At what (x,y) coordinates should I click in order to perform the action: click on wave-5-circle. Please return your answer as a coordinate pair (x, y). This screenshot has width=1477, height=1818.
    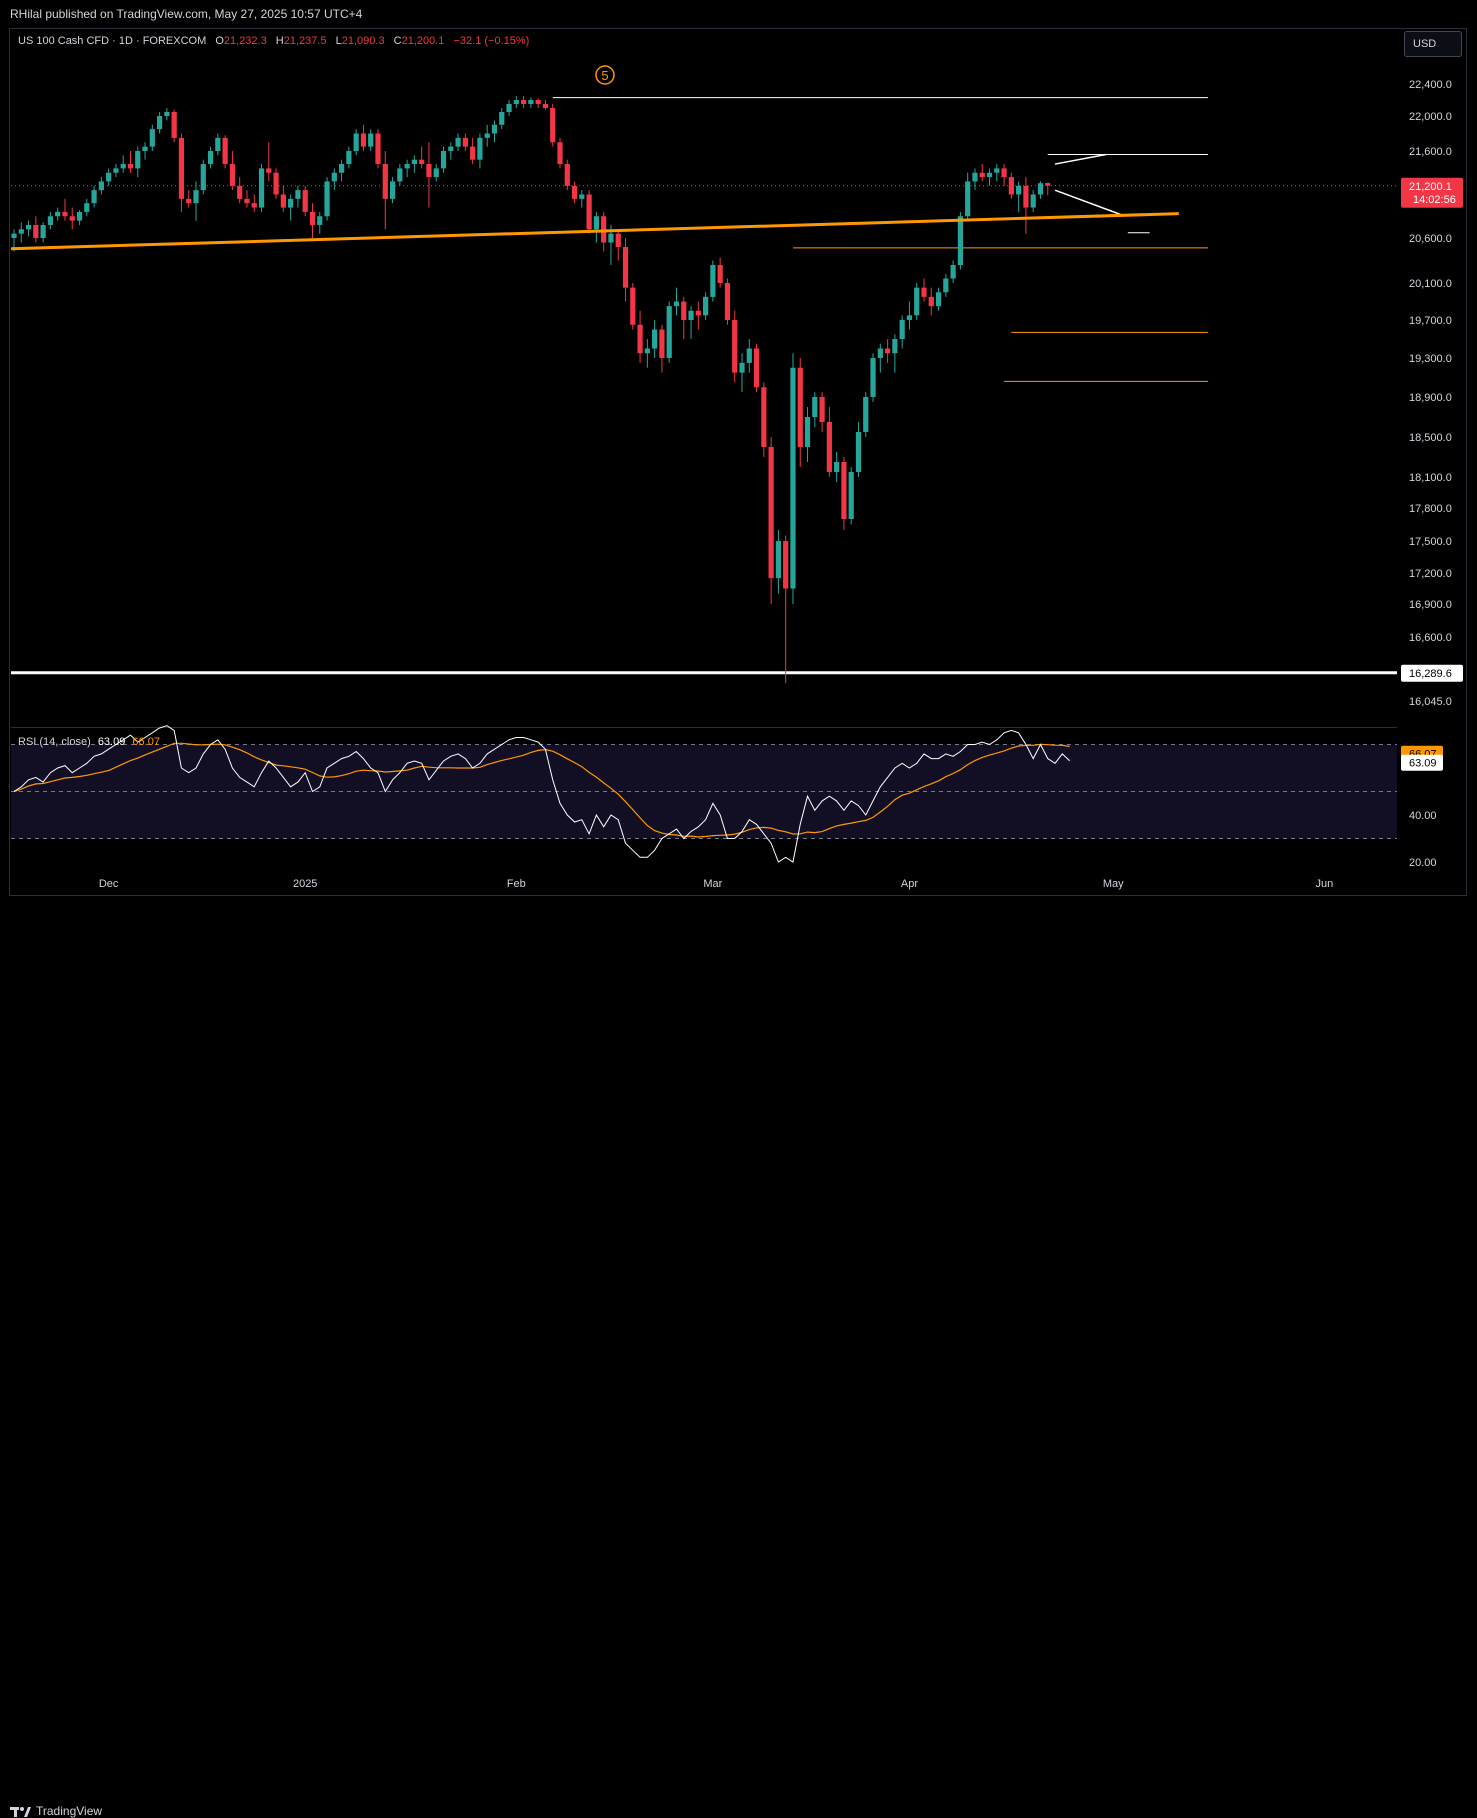
    Looking at the image, I should click on (605, 75).